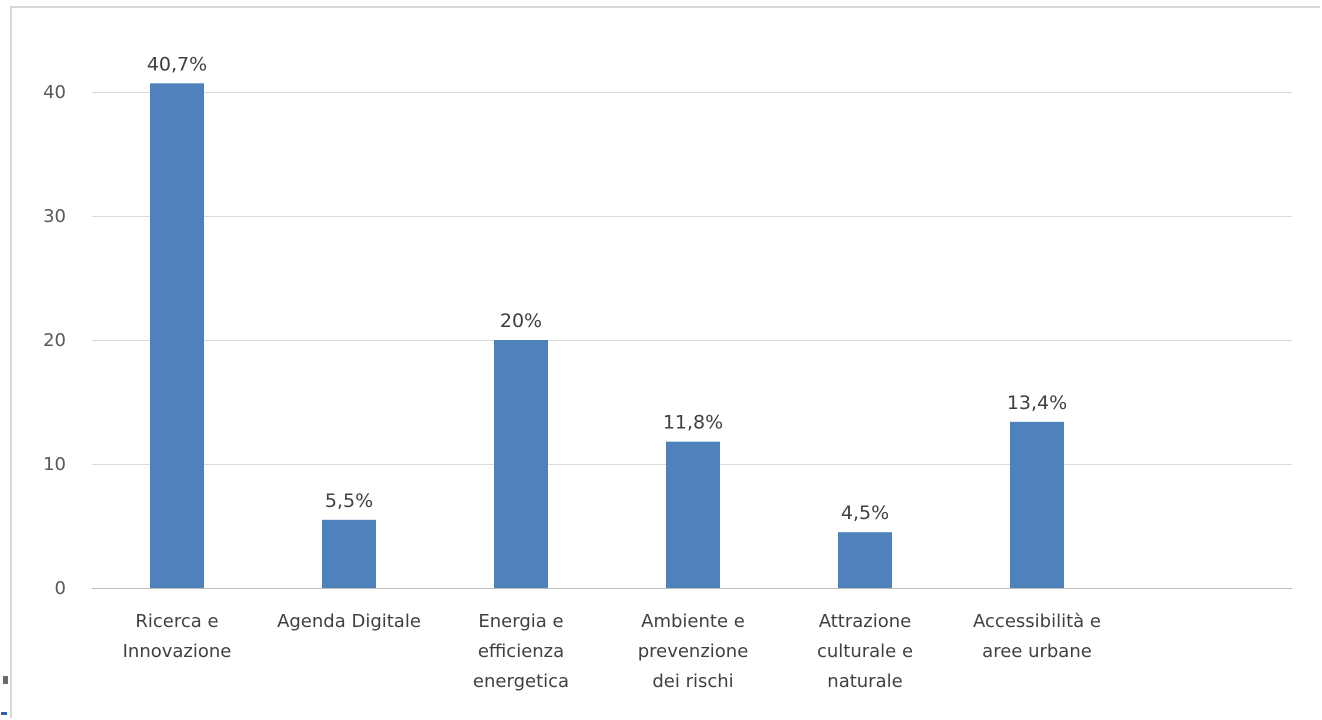 This screenshot has height=720, width=1322. I want to click on category-label: prevenzione, so click(693, 651).